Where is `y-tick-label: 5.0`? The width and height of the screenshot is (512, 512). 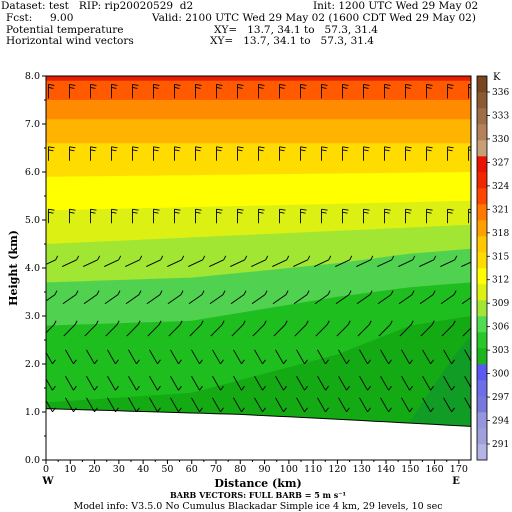
y-tick-label: 5.0 is located at coordinates (32, 220).